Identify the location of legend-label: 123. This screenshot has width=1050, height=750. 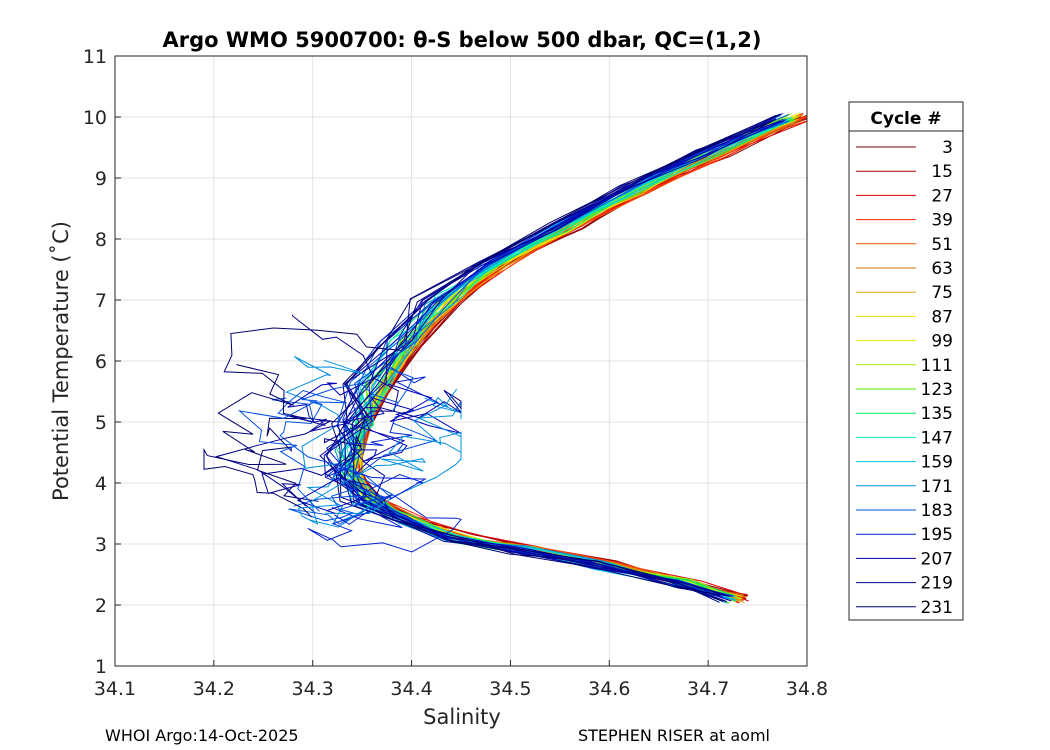
(937, 390).